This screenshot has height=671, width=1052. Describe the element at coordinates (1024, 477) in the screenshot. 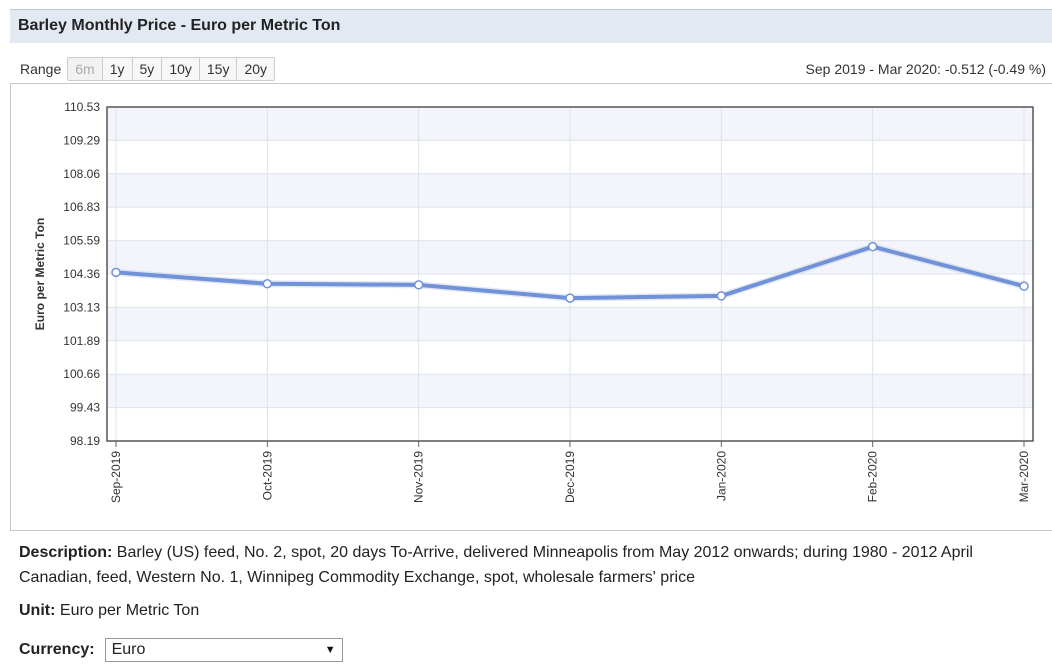

I see `x-tick-label: Mar-2020` at that location.